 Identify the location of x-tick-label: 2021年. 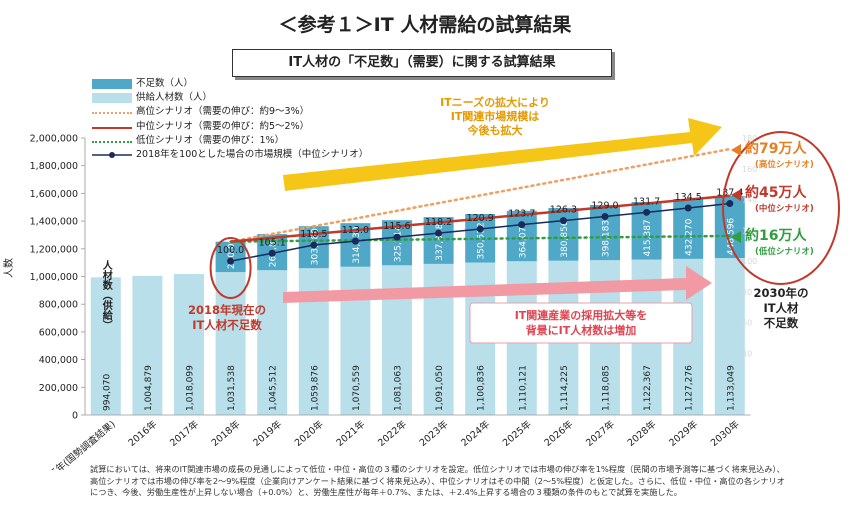
(351, 433).